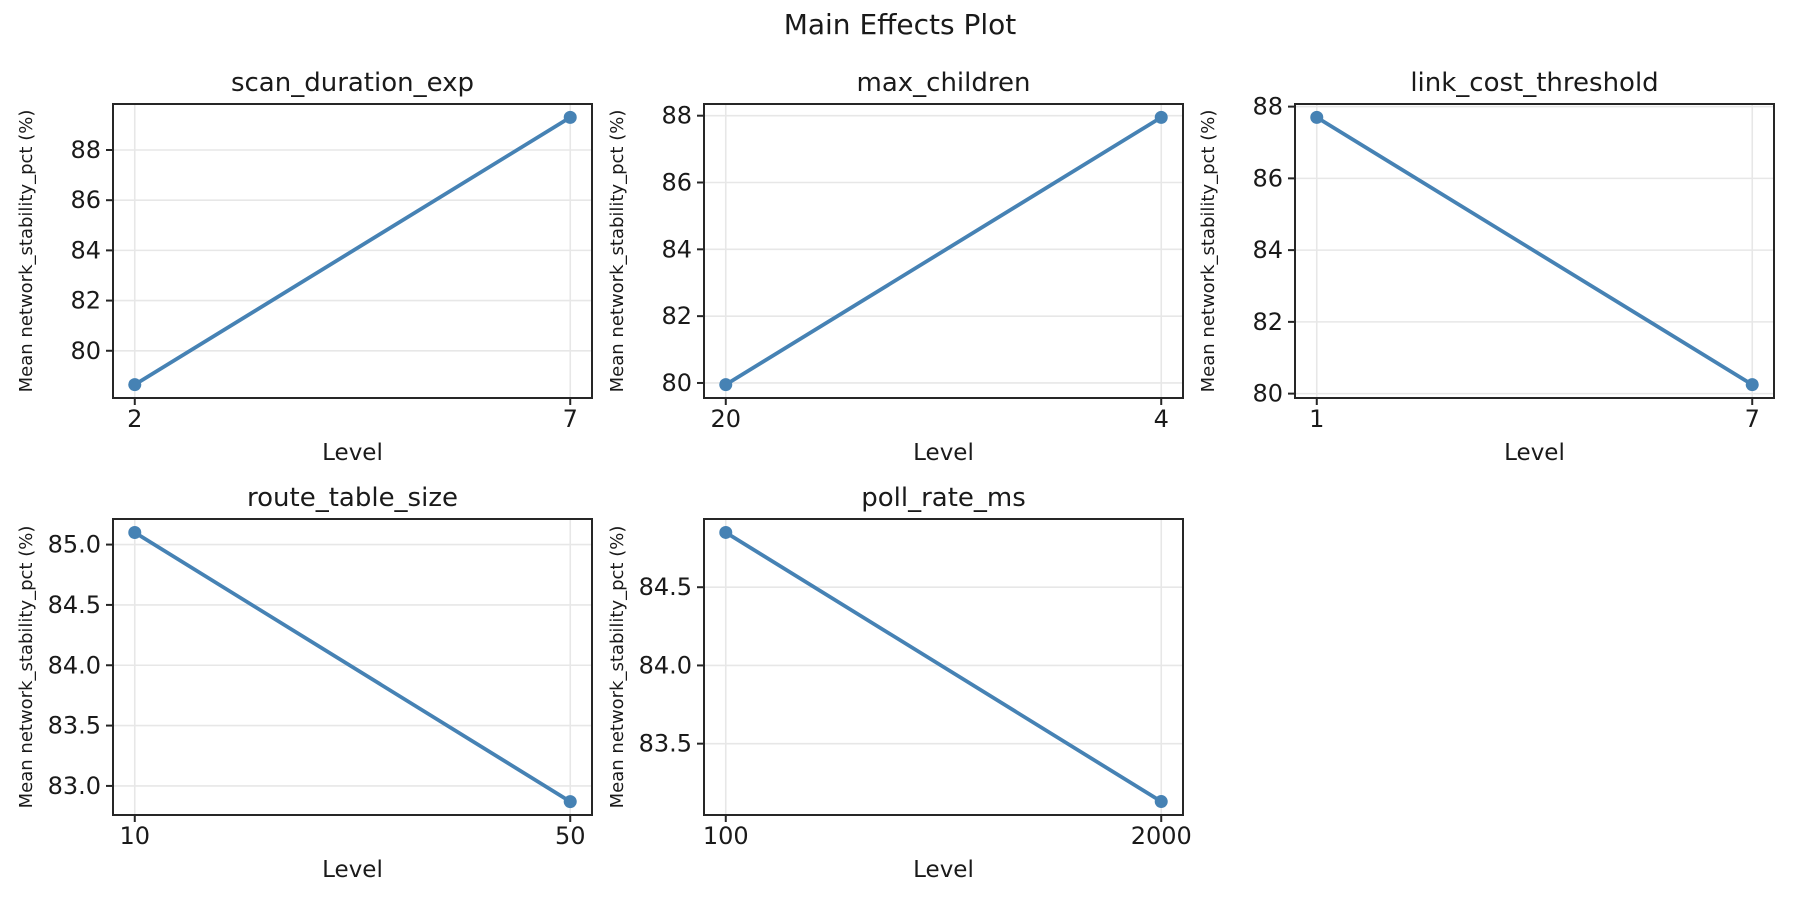 This screenshot has height=900, width=1800. Describe the element at coordinates (1534, 83) in the screenshot. I see `axes-title: link_cost_threshold` at that location.